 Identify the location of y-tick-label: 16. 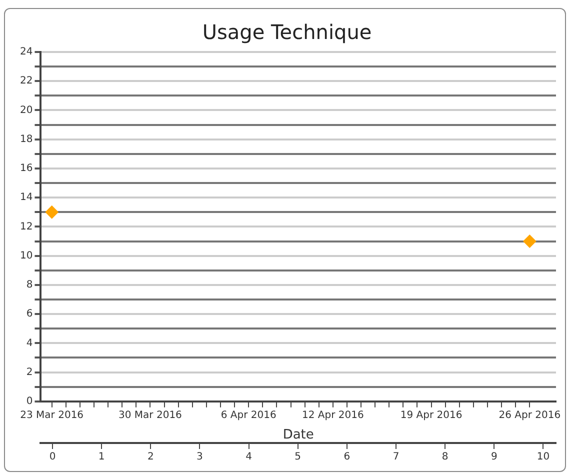
(26, 168).